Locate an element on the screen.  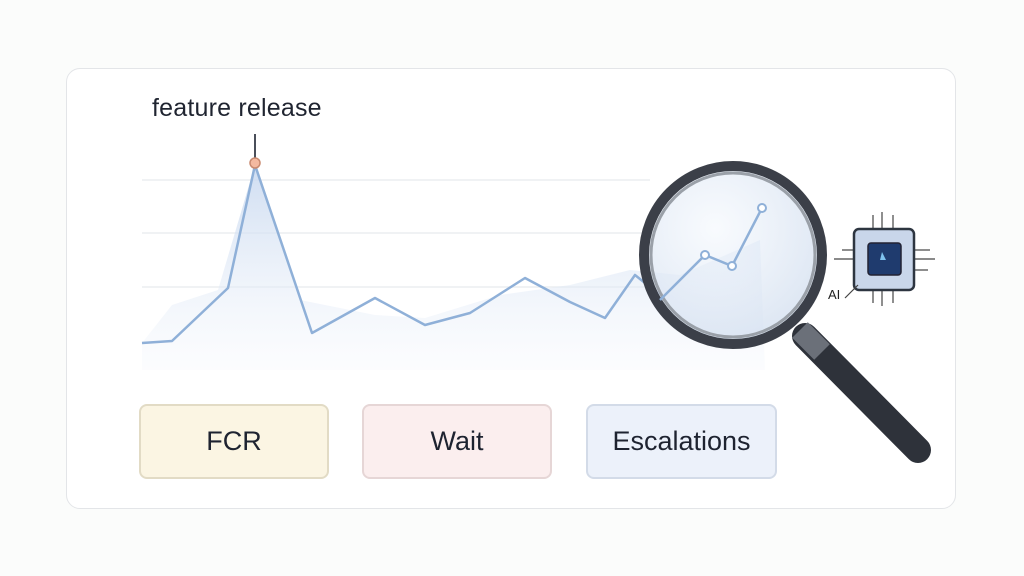
ai-chip-icon is located at coordinates (884, 259).